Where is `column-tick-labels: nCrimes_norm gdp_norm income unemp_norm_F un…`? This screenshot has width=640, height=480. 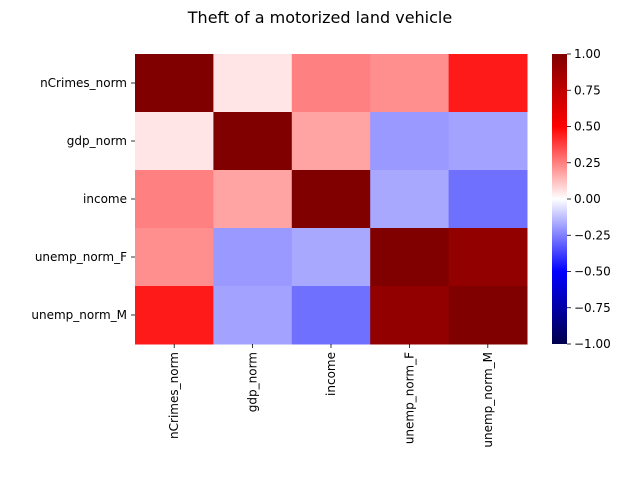 column-tick-labels: nCrimes_norm gdp_norm income unemp_norm_F un… is located at coordinates (331, 396).